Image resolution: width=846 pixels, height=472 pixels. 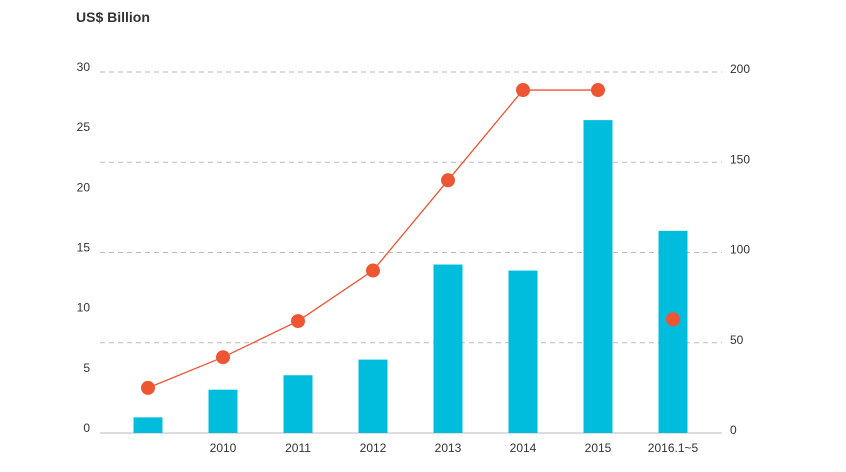 What do you see at coordinates (84, 187) in the screenshot?
I see `left-tick-4: 20` at bounding box center [84, 187].